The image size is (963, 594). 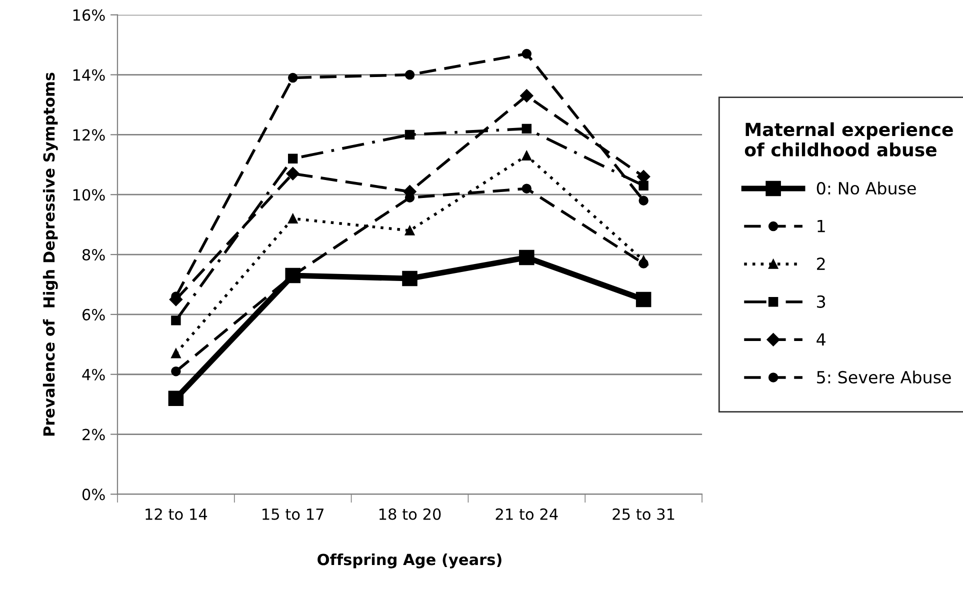 What do you see at coordinates (293, 514) in the screenshot?
I see `x-tick-label: 15 to 17` at bounding box center [293, 514].